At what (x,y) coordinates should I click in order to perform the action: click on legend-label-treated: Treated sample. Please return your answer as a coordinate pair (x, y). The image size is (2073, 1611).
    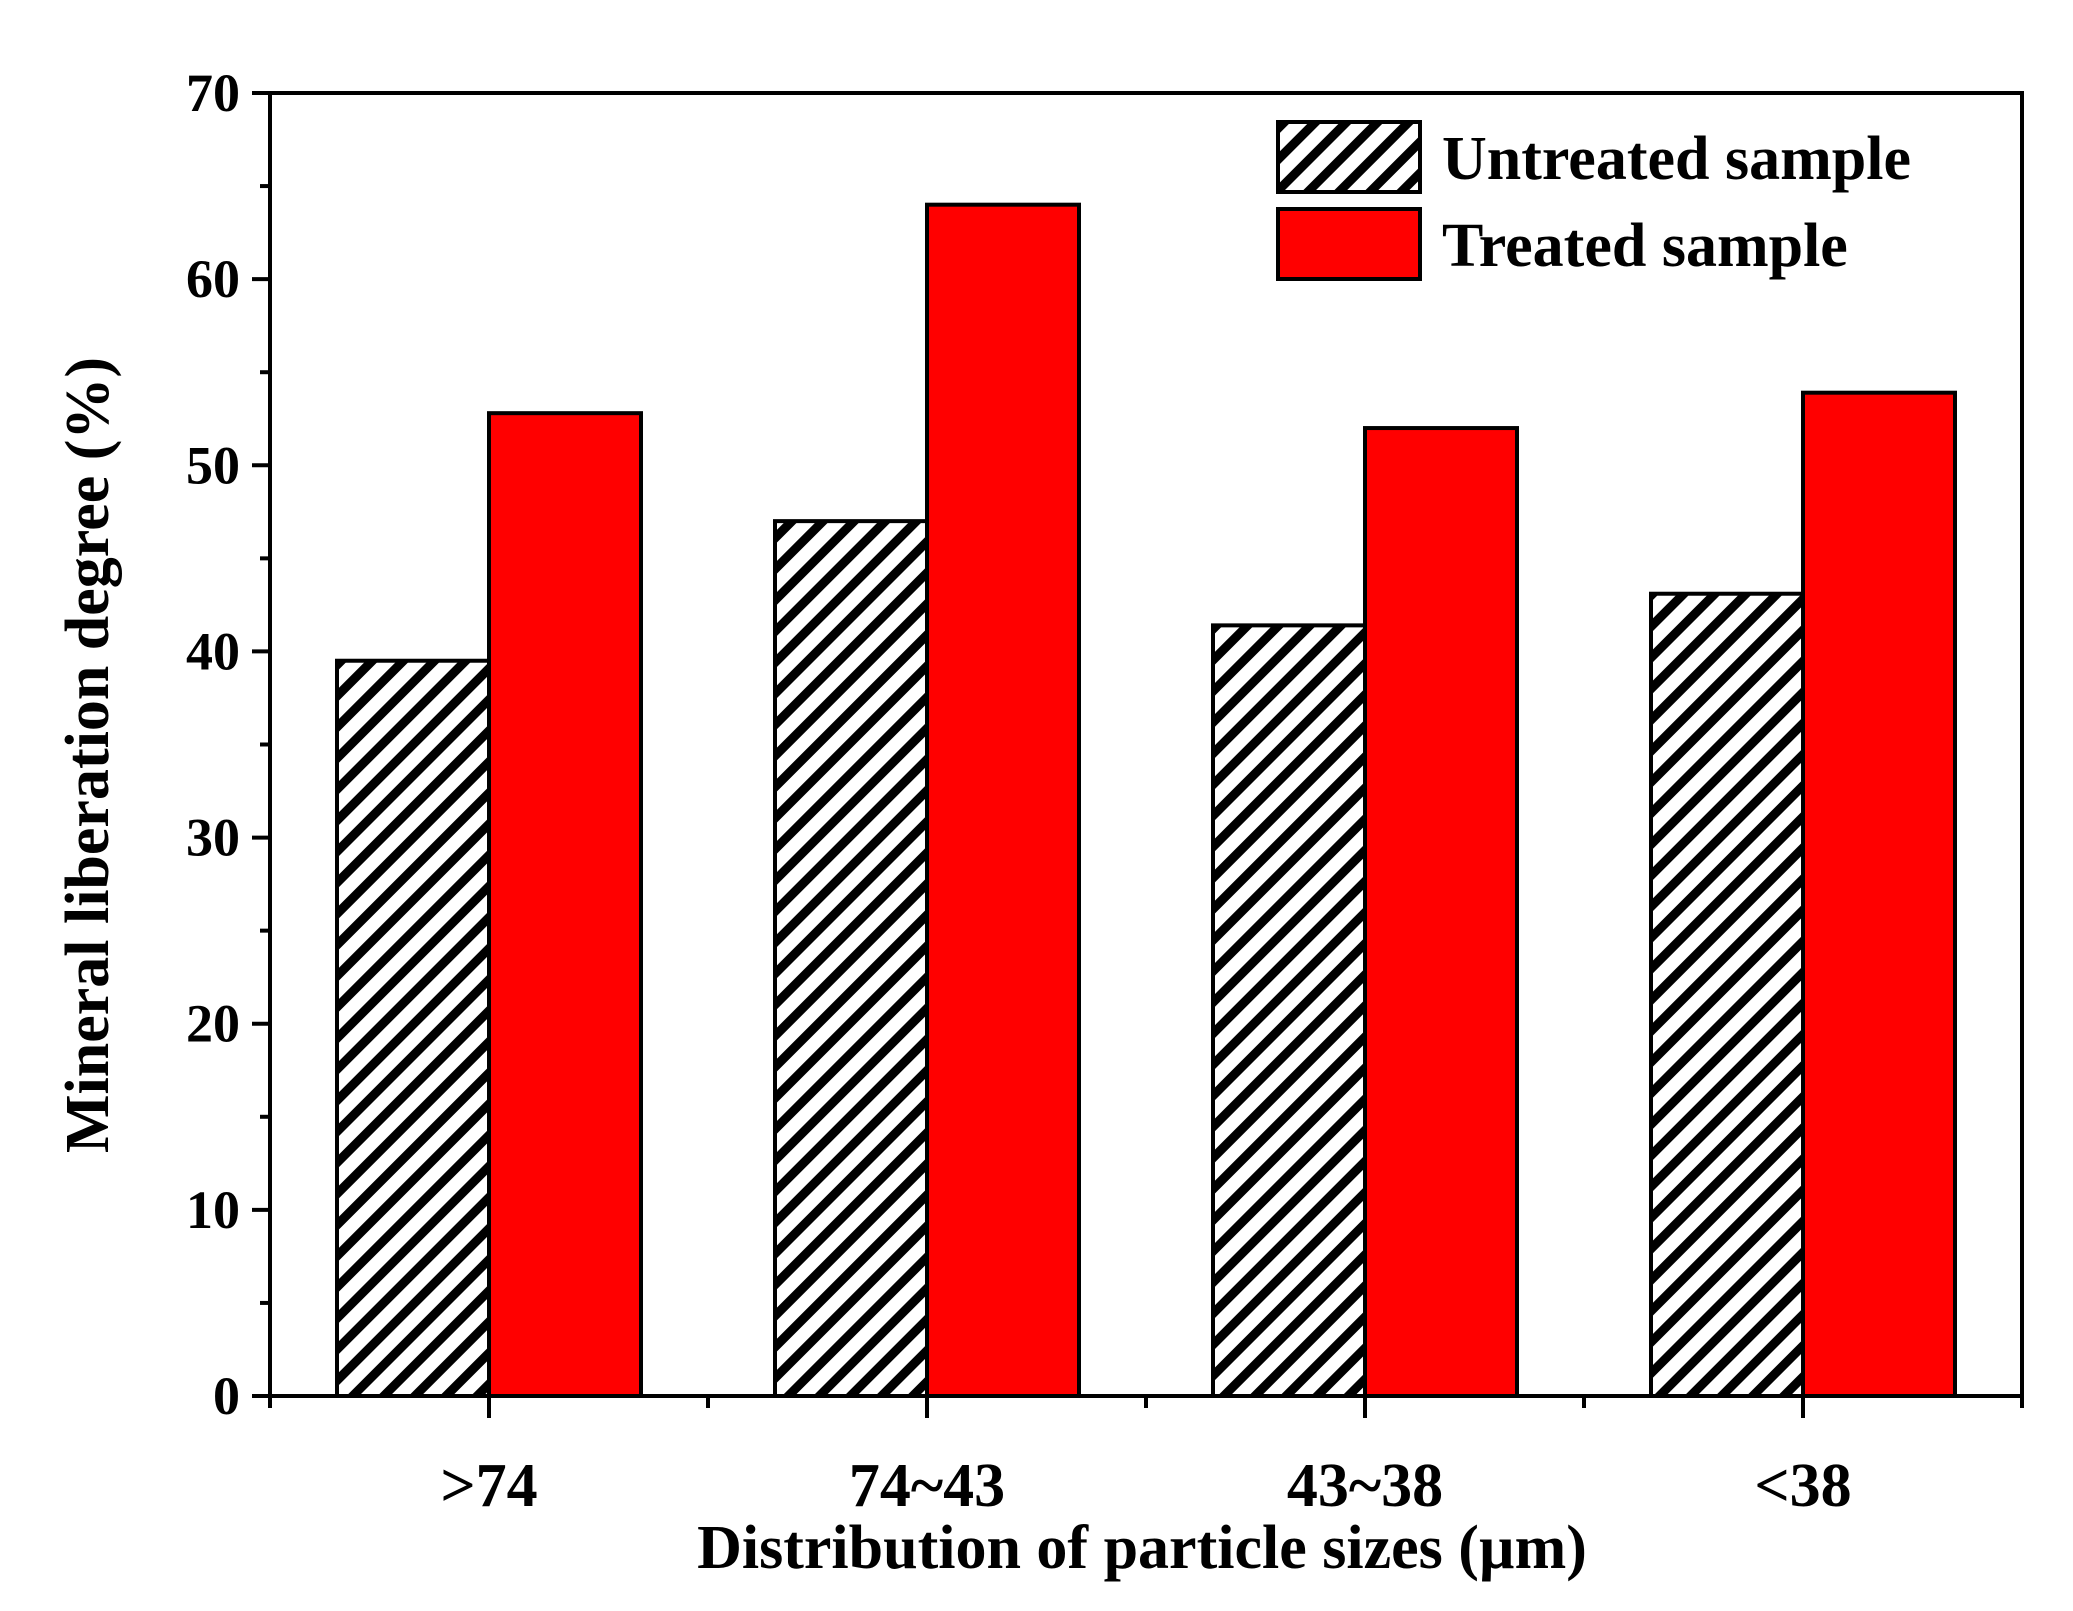
    Looking at the image, I should click on (1645, 246).